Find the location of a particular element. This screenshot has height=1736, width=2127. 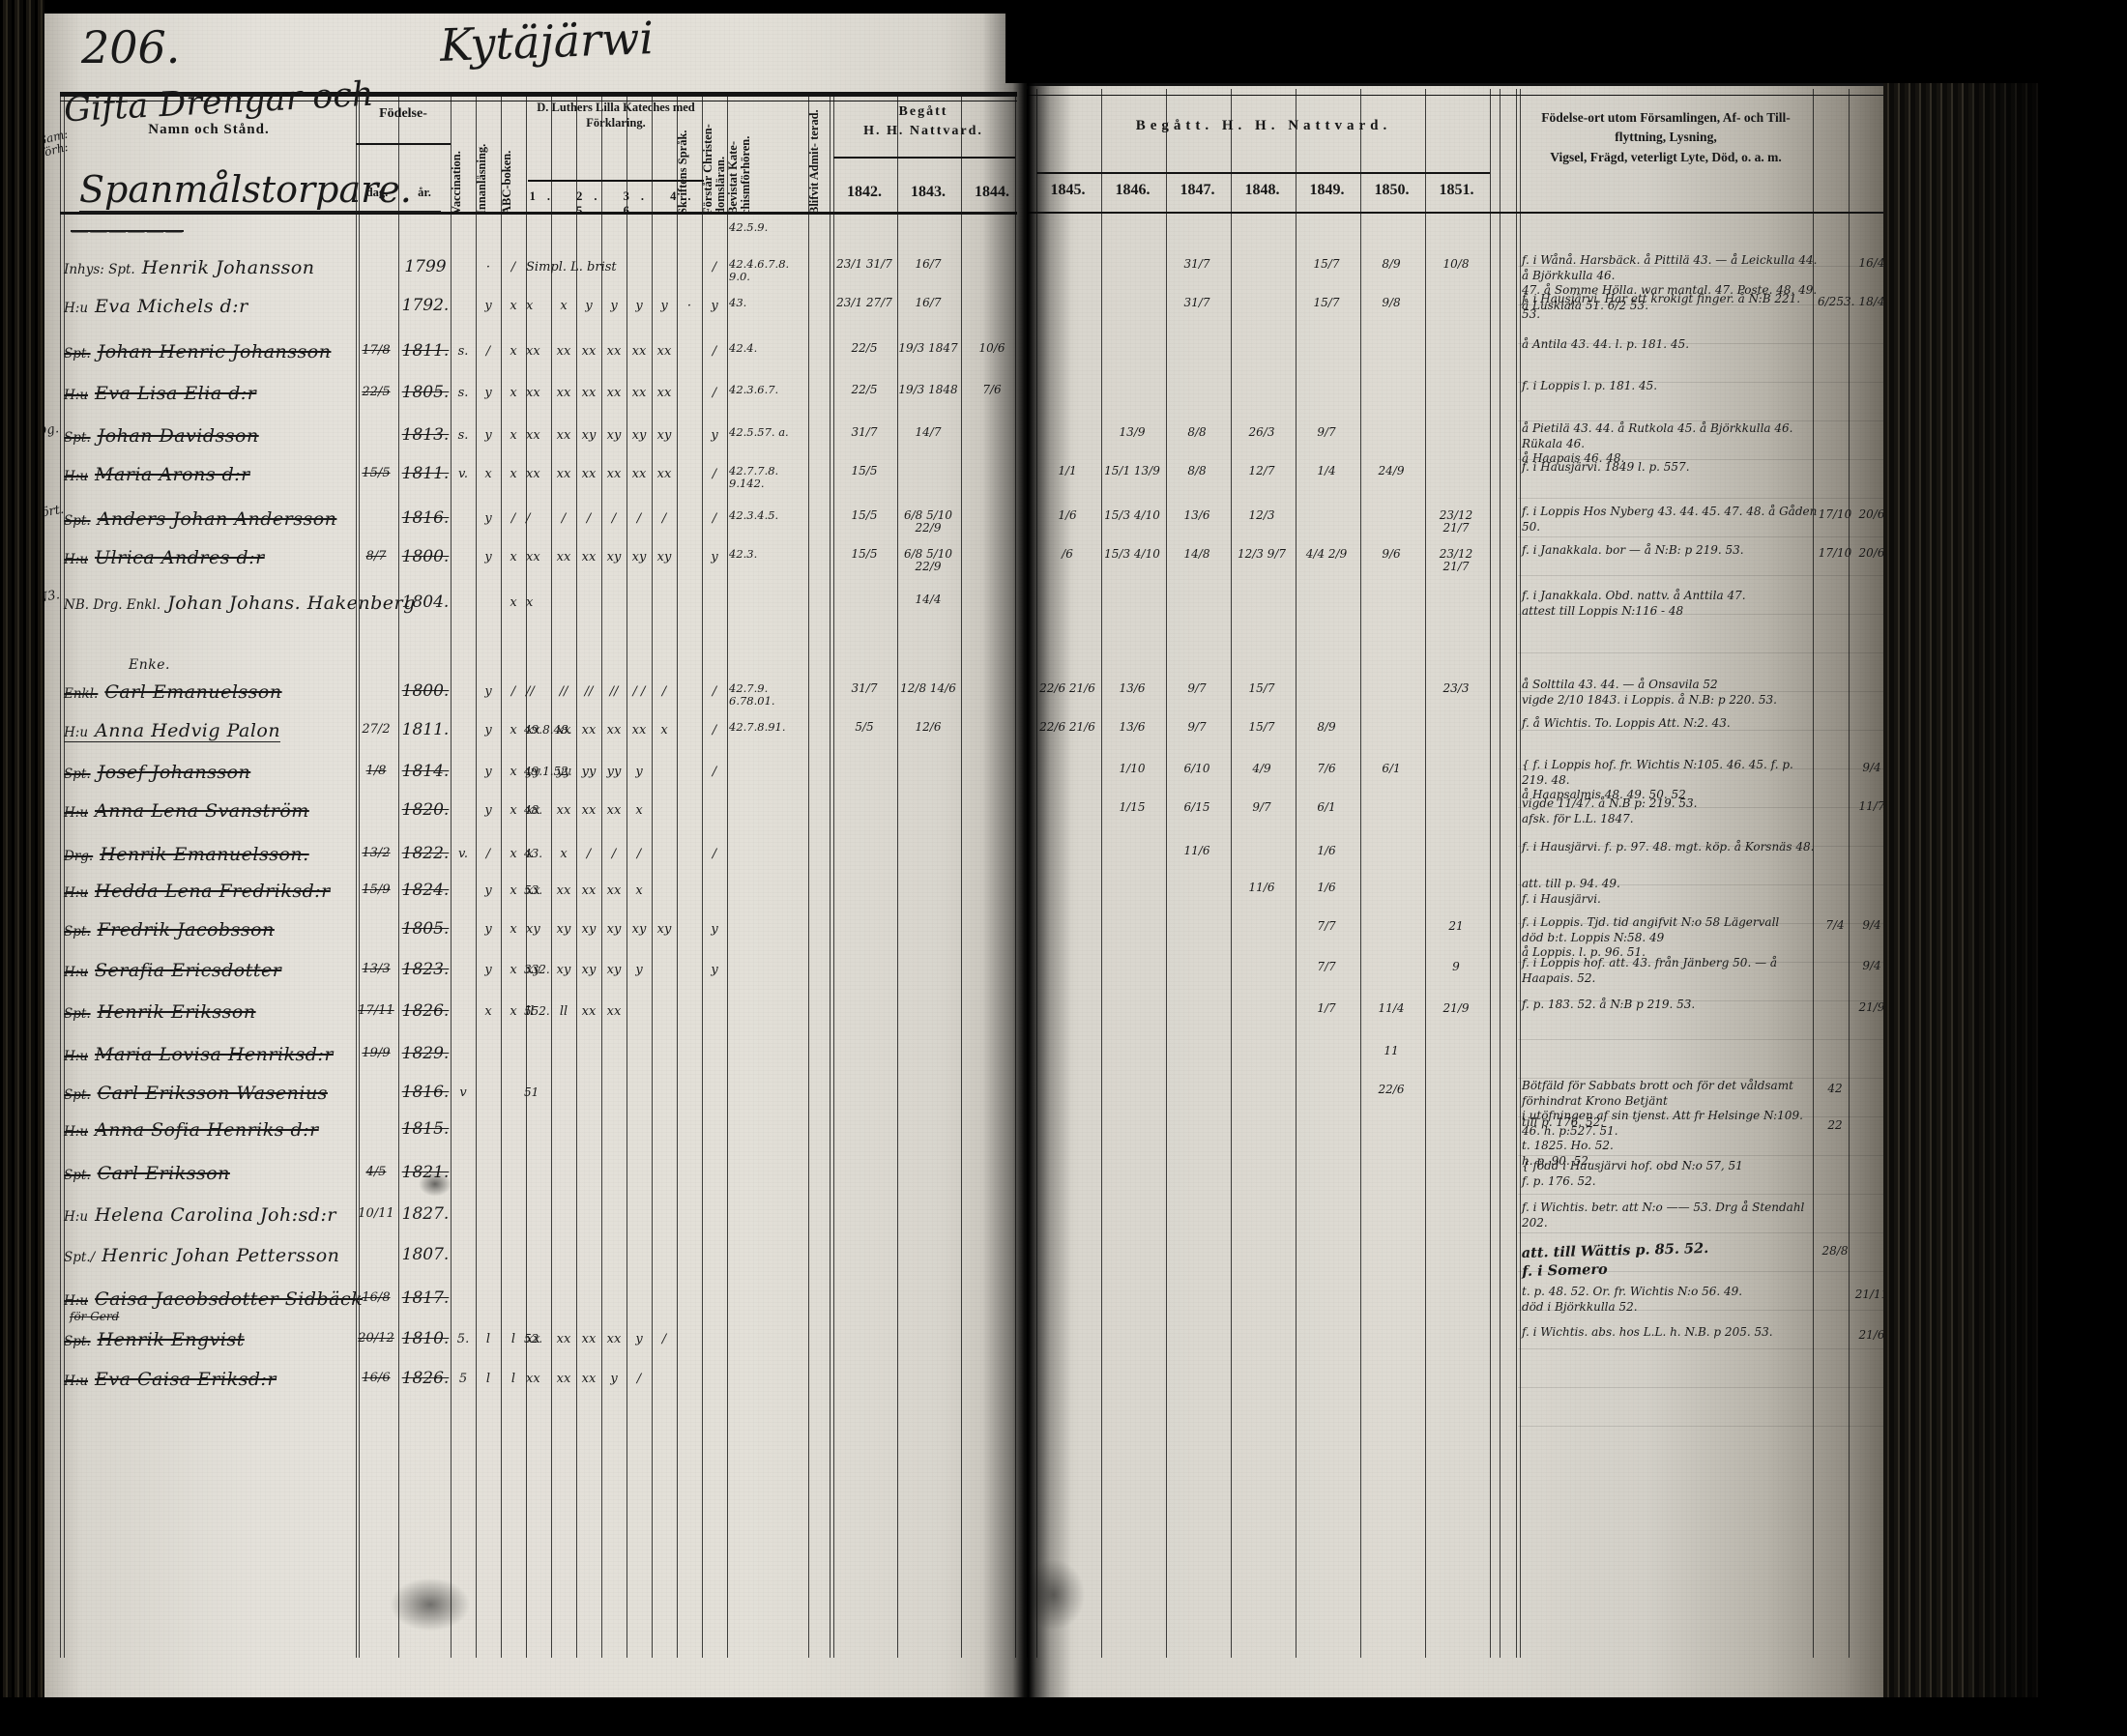

communion-date-cell: 1/7 is located at coordinates (1326, 1008).